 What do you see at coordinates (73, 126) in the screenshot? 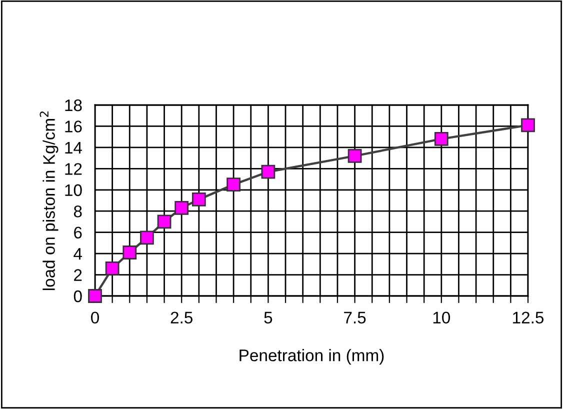
I see `y-tick-label: 16` at bounding box center [73, 126].